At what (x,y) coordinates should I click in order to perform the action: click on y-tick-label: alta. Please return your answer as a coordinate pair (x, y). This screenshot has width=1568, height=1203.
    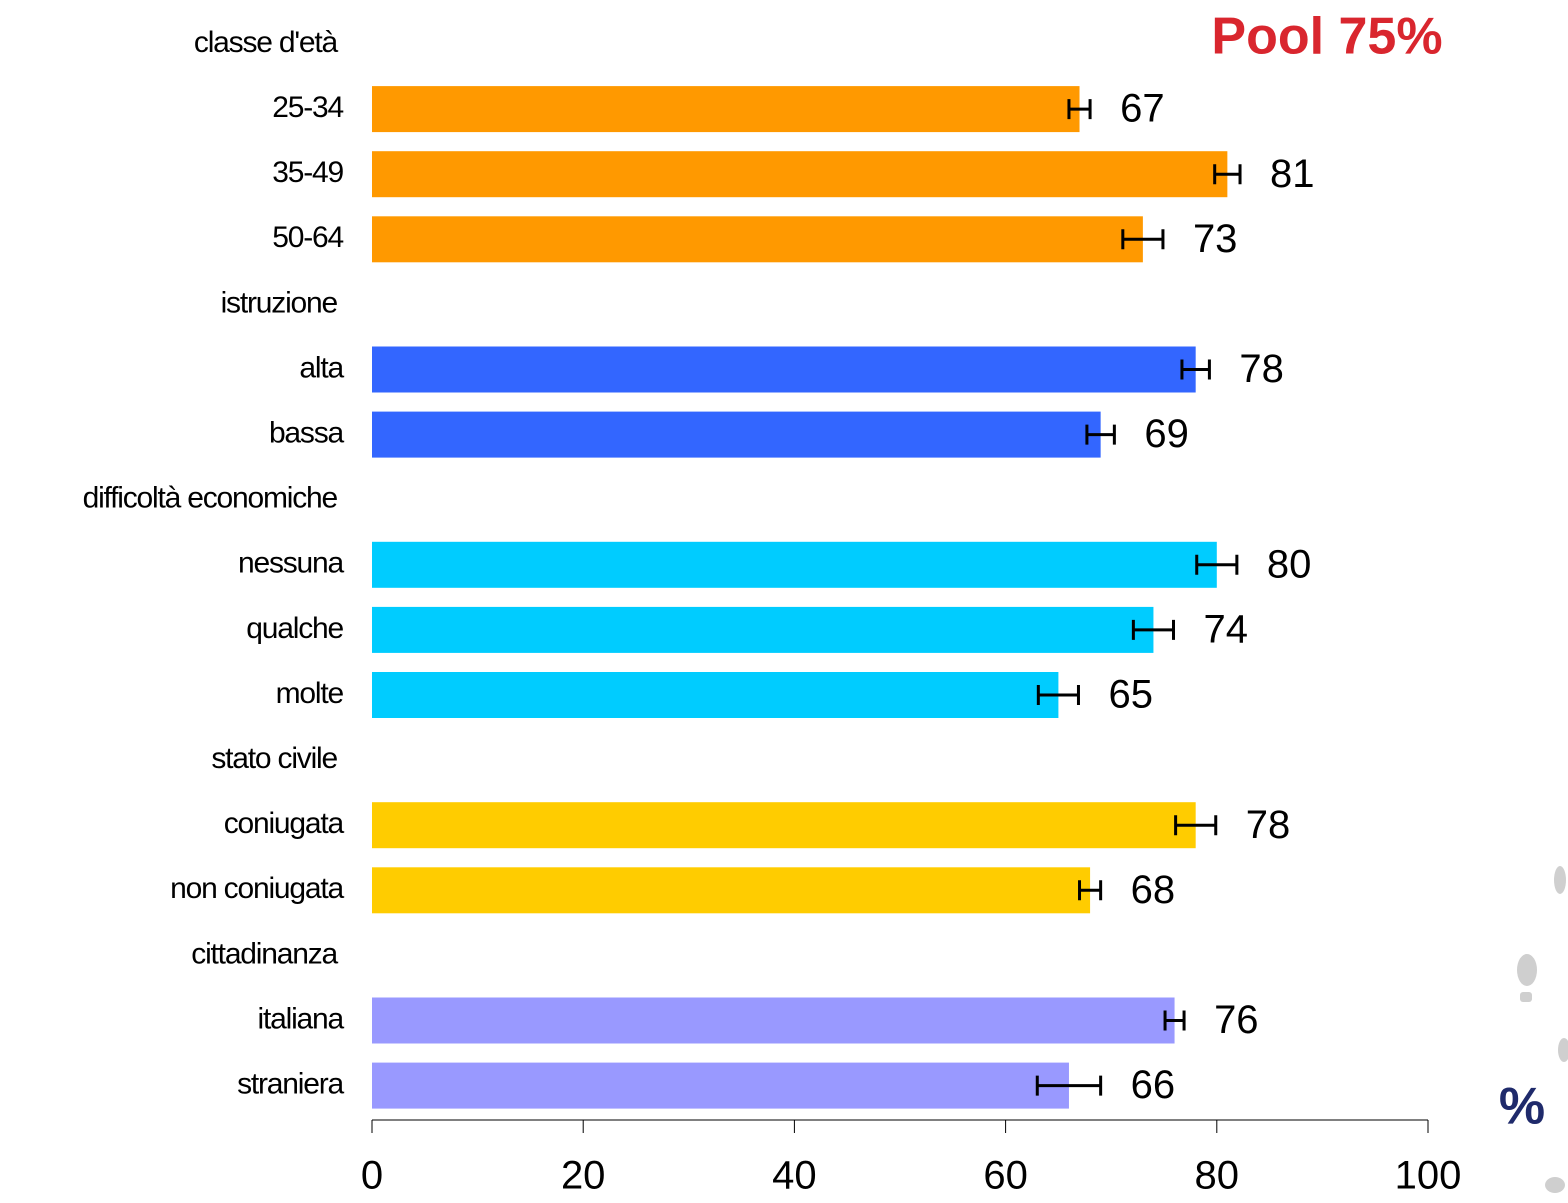
    Looking at the image, I should click on (321, 367).